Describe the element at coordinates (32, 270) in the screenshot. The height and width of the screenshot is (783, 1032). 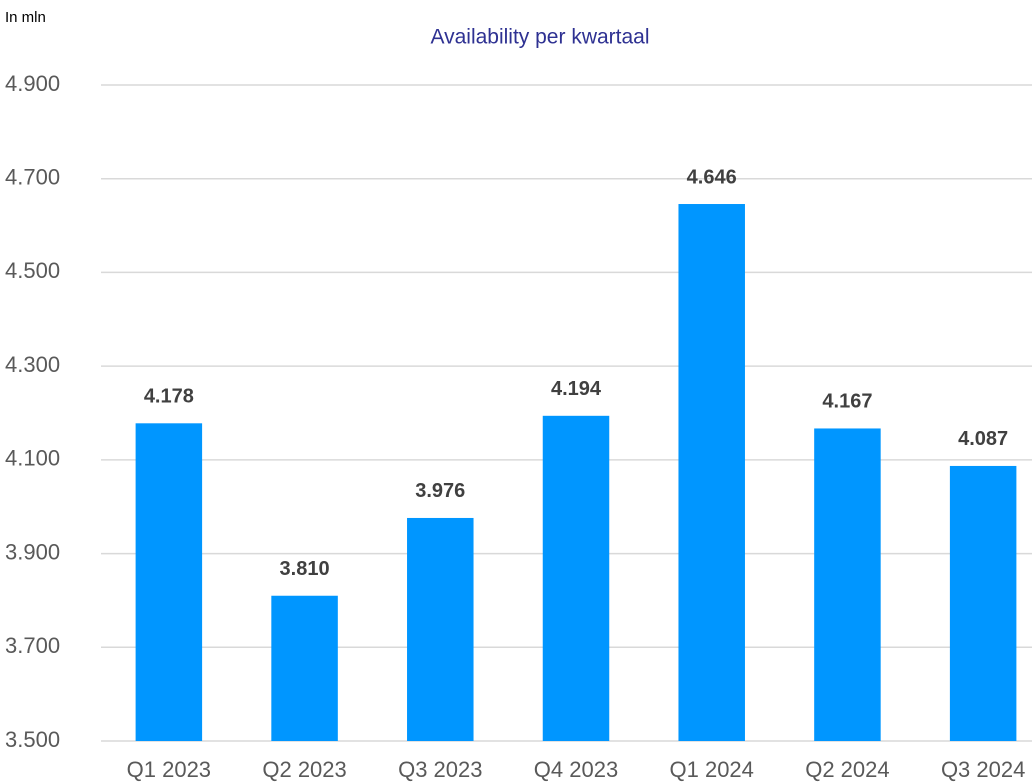
I see `y-tick-label: 4.500` at that location.